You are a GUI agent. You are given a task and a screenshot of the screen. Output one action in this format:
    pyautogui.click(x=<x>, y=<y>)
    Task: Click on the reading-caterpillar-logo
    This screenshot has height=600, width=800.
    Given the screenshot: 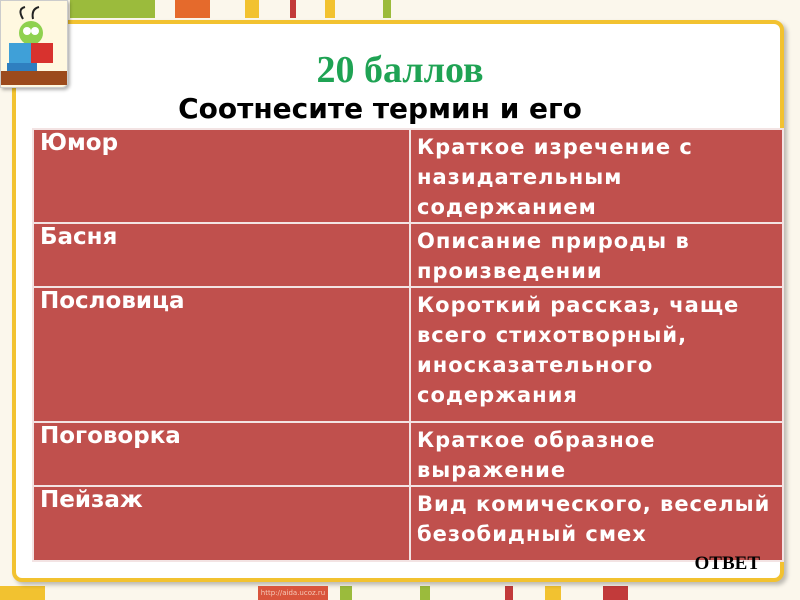 What is the action you would take?
    pyautogui.click(x=34, y=44)
    